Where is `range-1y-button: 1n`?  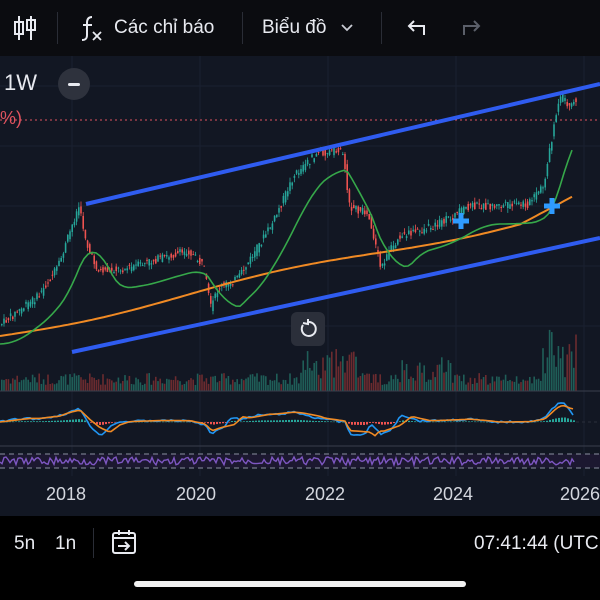 range-1y-button: 1n is located at coordinates (66, 543).